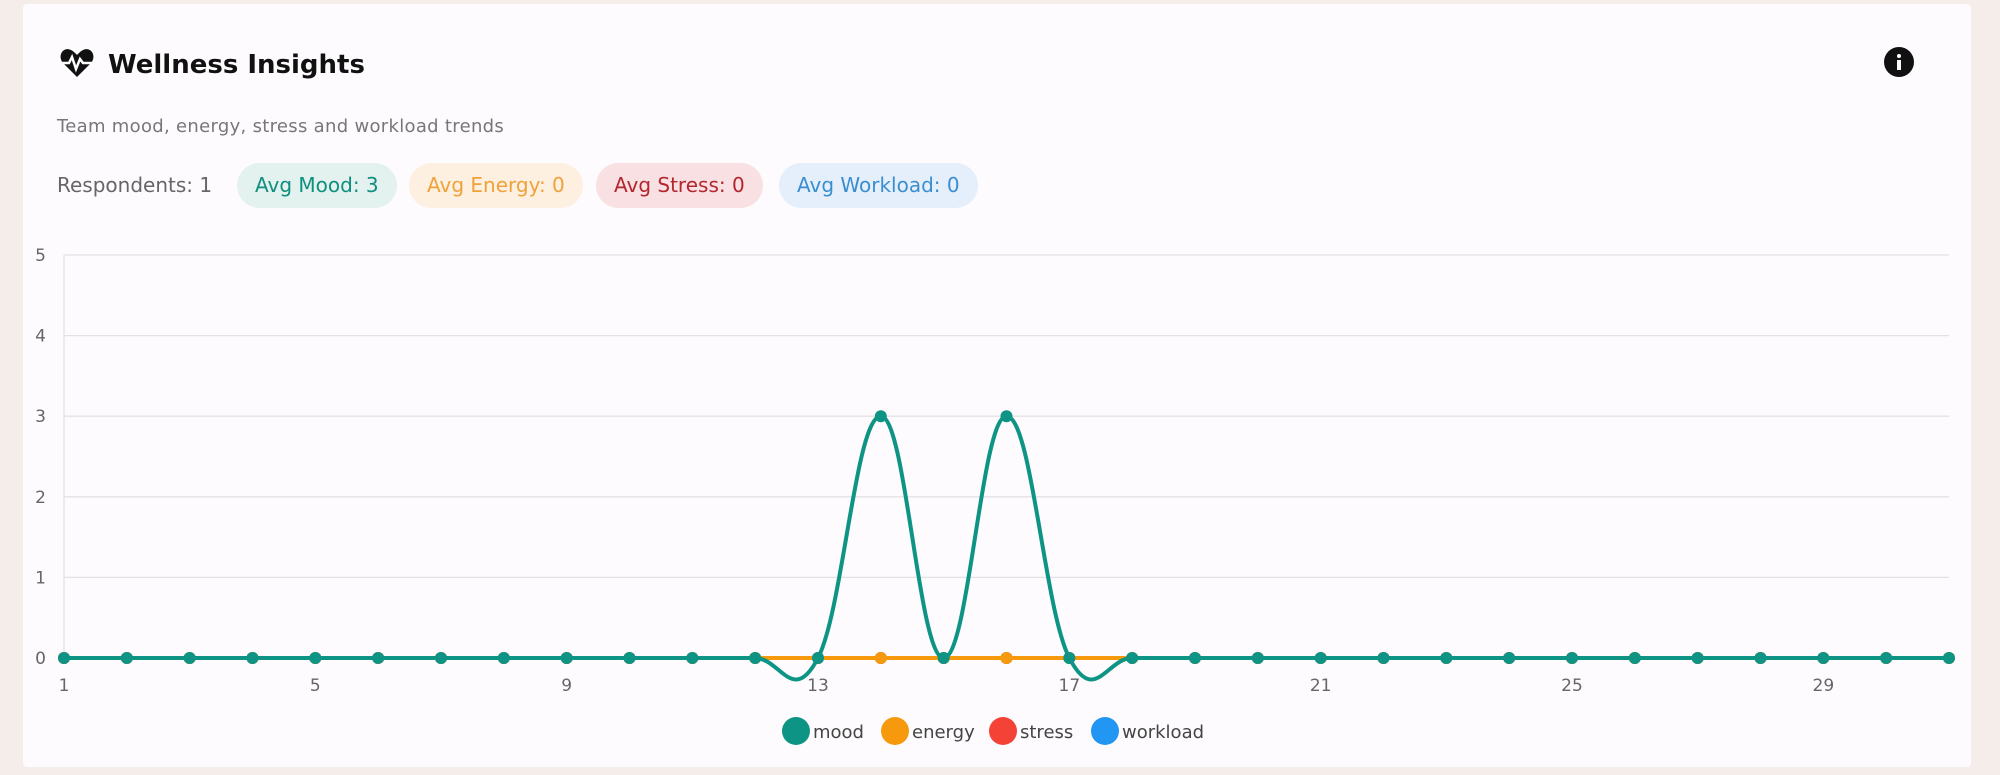 The width and height of the screenshot is (2000, 775). What do you see at coordinates (1899, 62) in the screenshot?
I see `info-button` at bounding box center [1899, 62].